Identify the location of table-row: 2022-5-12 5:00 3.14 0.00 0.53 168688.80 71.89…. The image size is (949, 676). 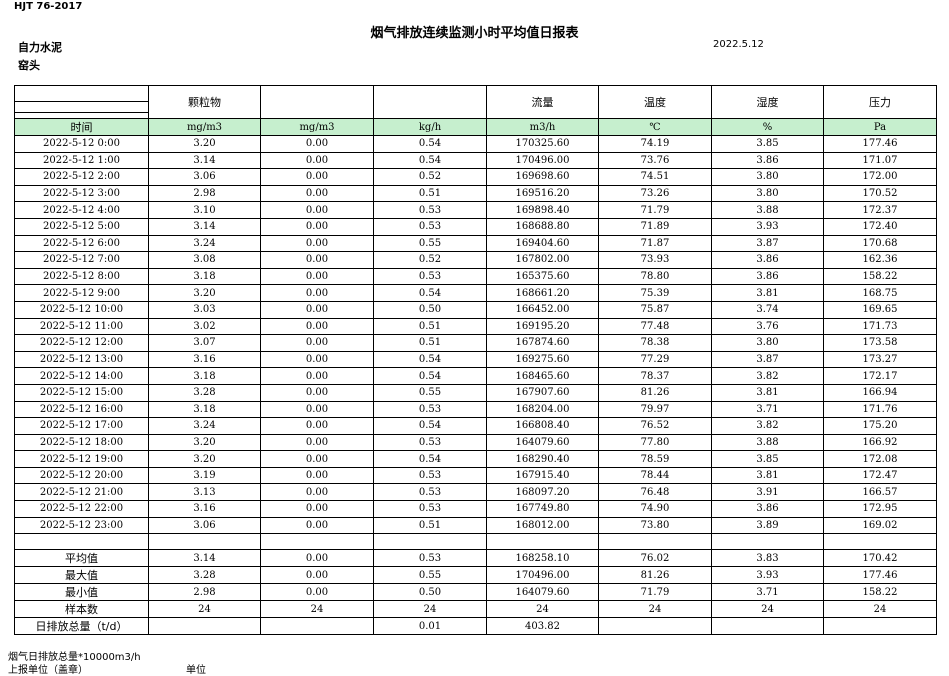
(475, 226).